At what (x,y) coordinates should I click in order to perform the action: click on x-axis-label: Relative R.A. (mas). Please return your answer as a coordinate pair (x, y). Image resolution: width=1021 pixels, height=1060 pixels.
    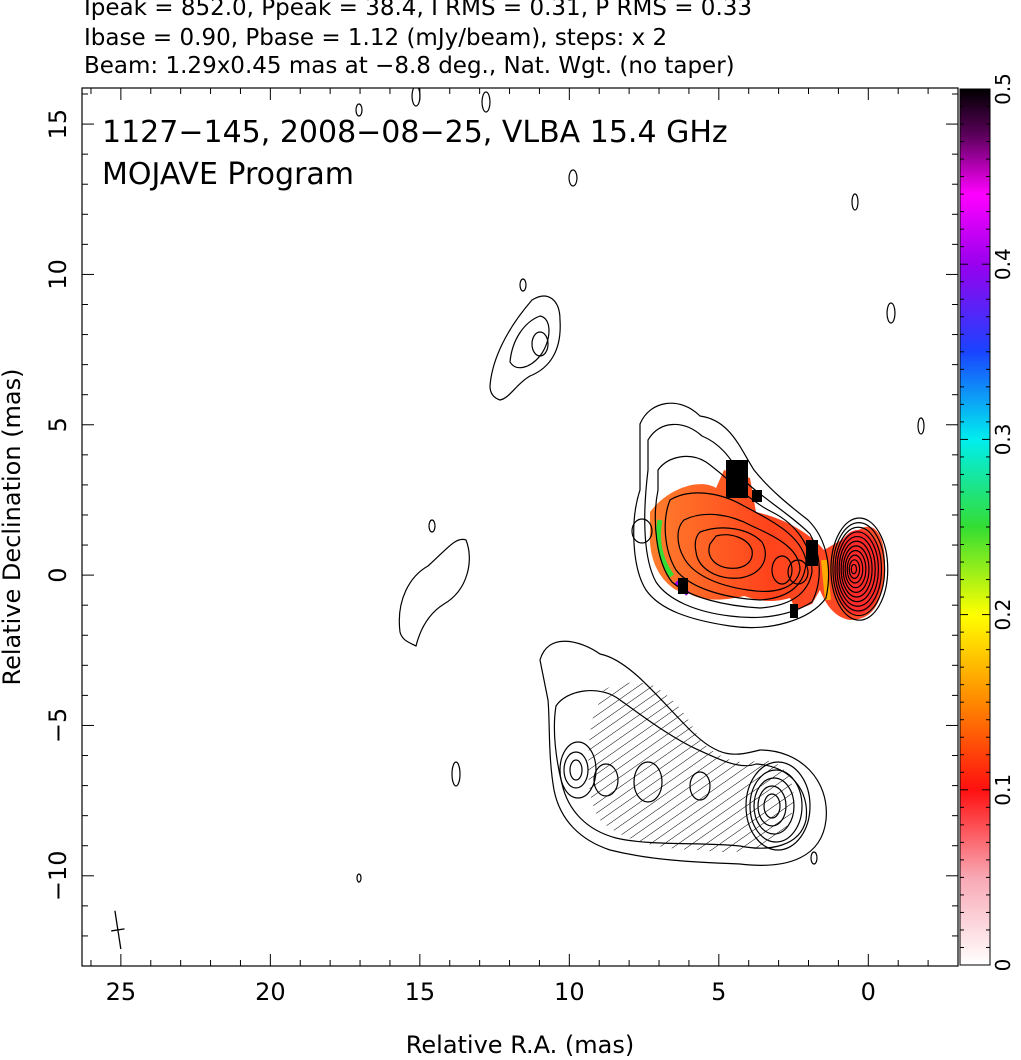
    Looking at the image, I should click on (520, 1045).